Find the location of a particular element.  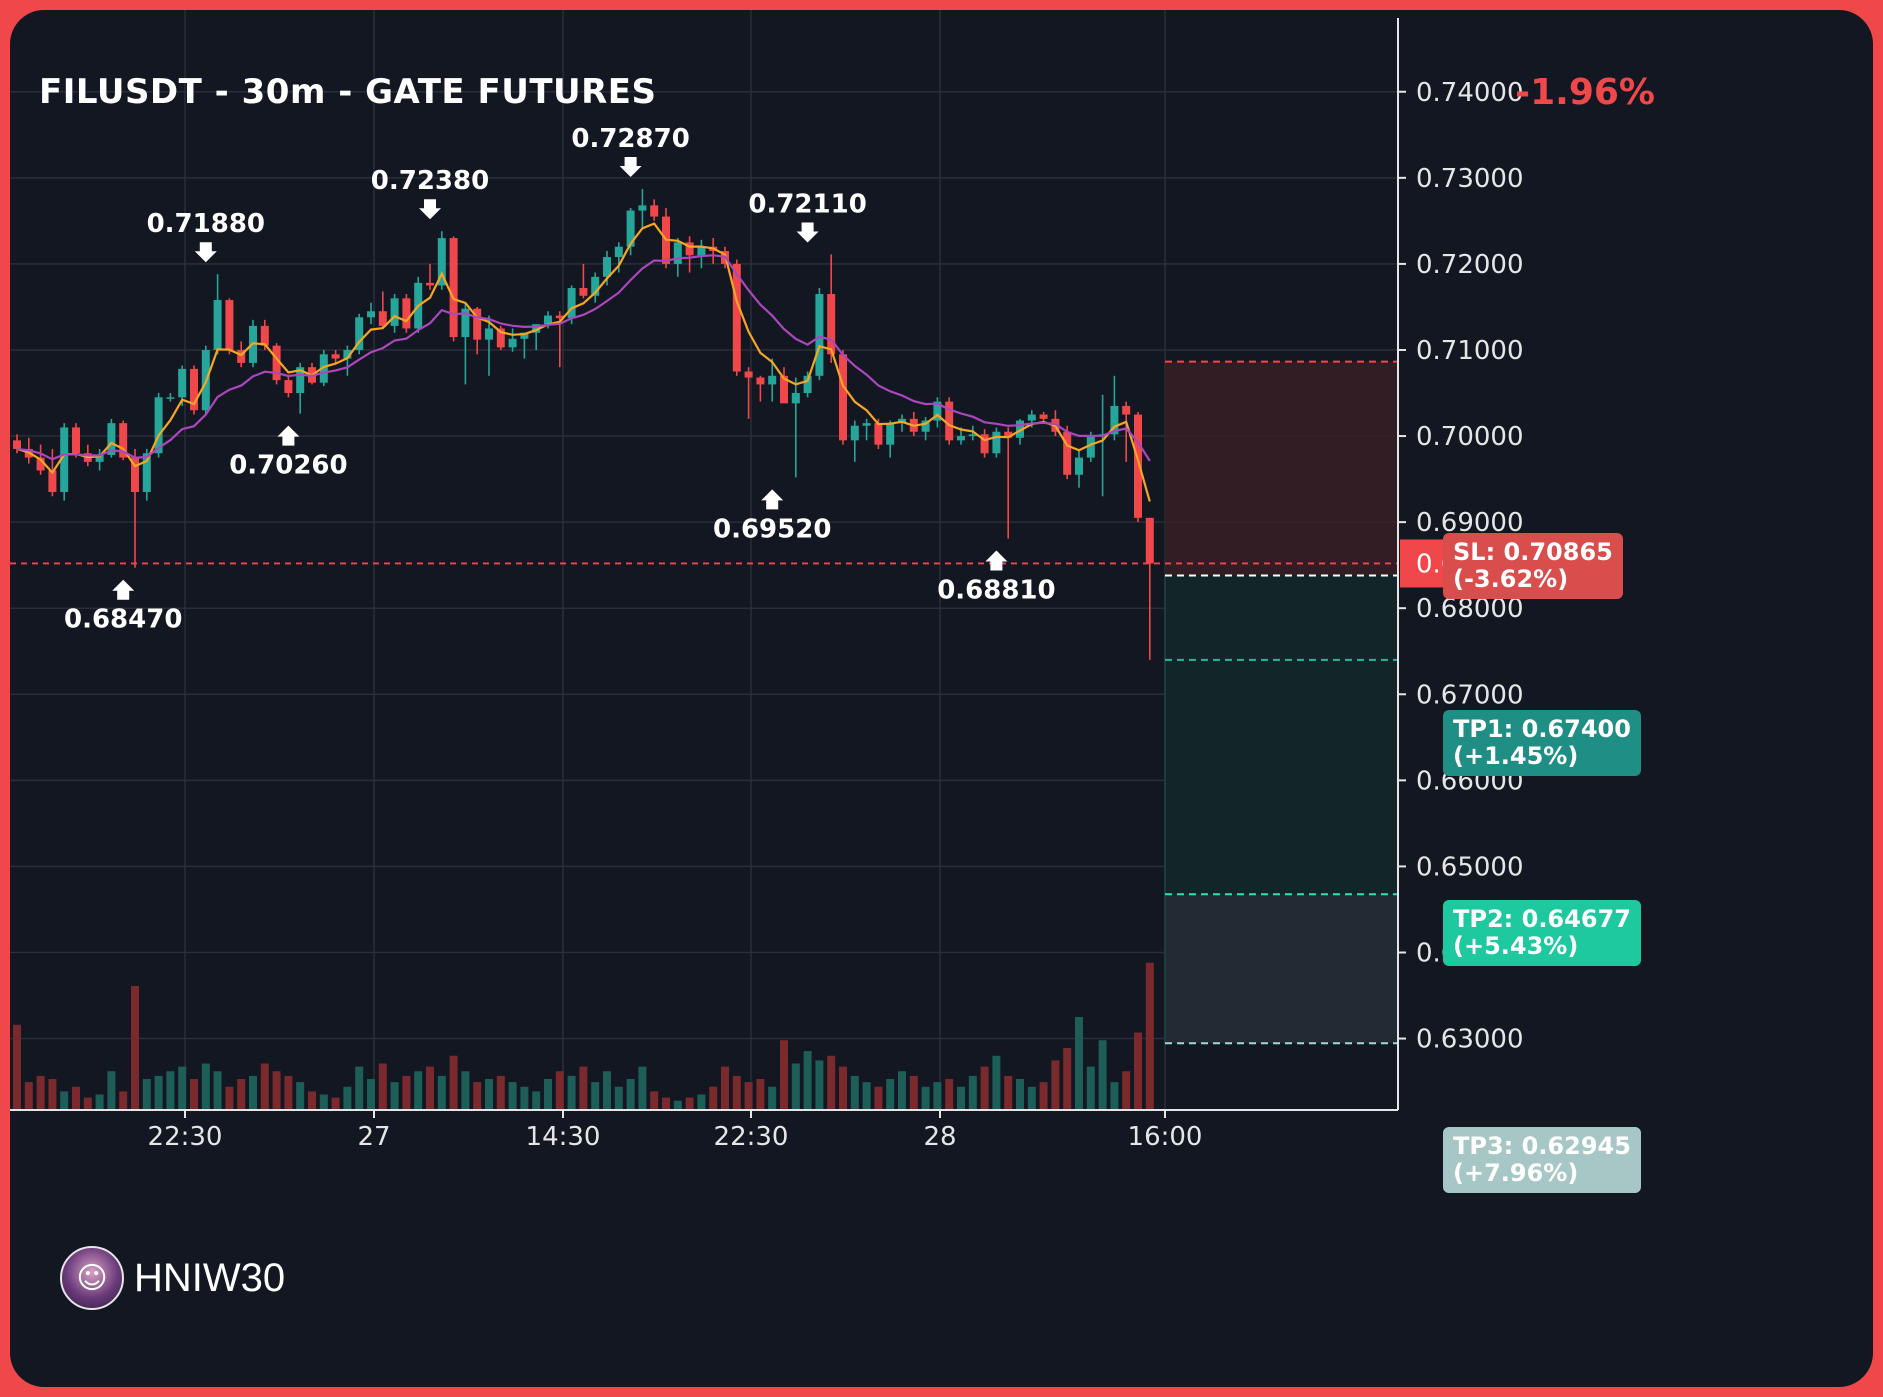

pivot-high-label: 0.72110 is located at coordinates (807, 204).